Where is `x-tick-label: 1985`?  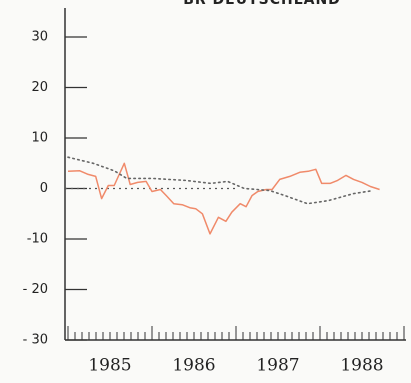
x-tick-label: 1985 is located at coordinates (109, 366).